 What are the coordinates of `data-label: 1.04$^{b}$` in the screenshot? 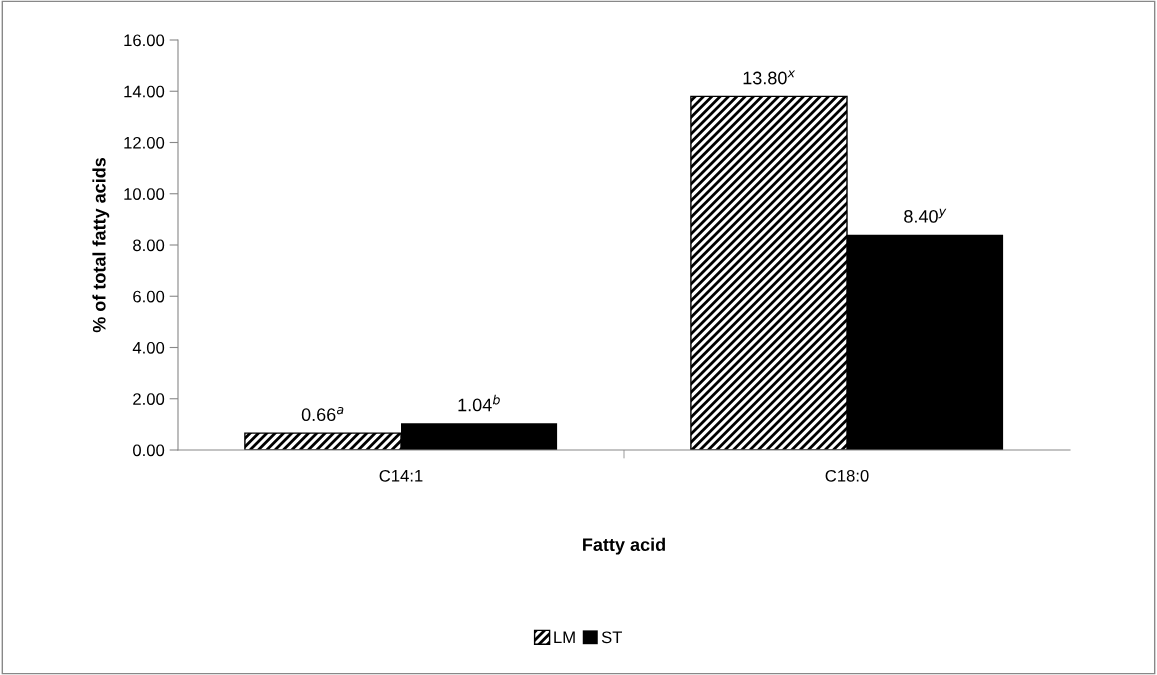 It's located at (479, 403).